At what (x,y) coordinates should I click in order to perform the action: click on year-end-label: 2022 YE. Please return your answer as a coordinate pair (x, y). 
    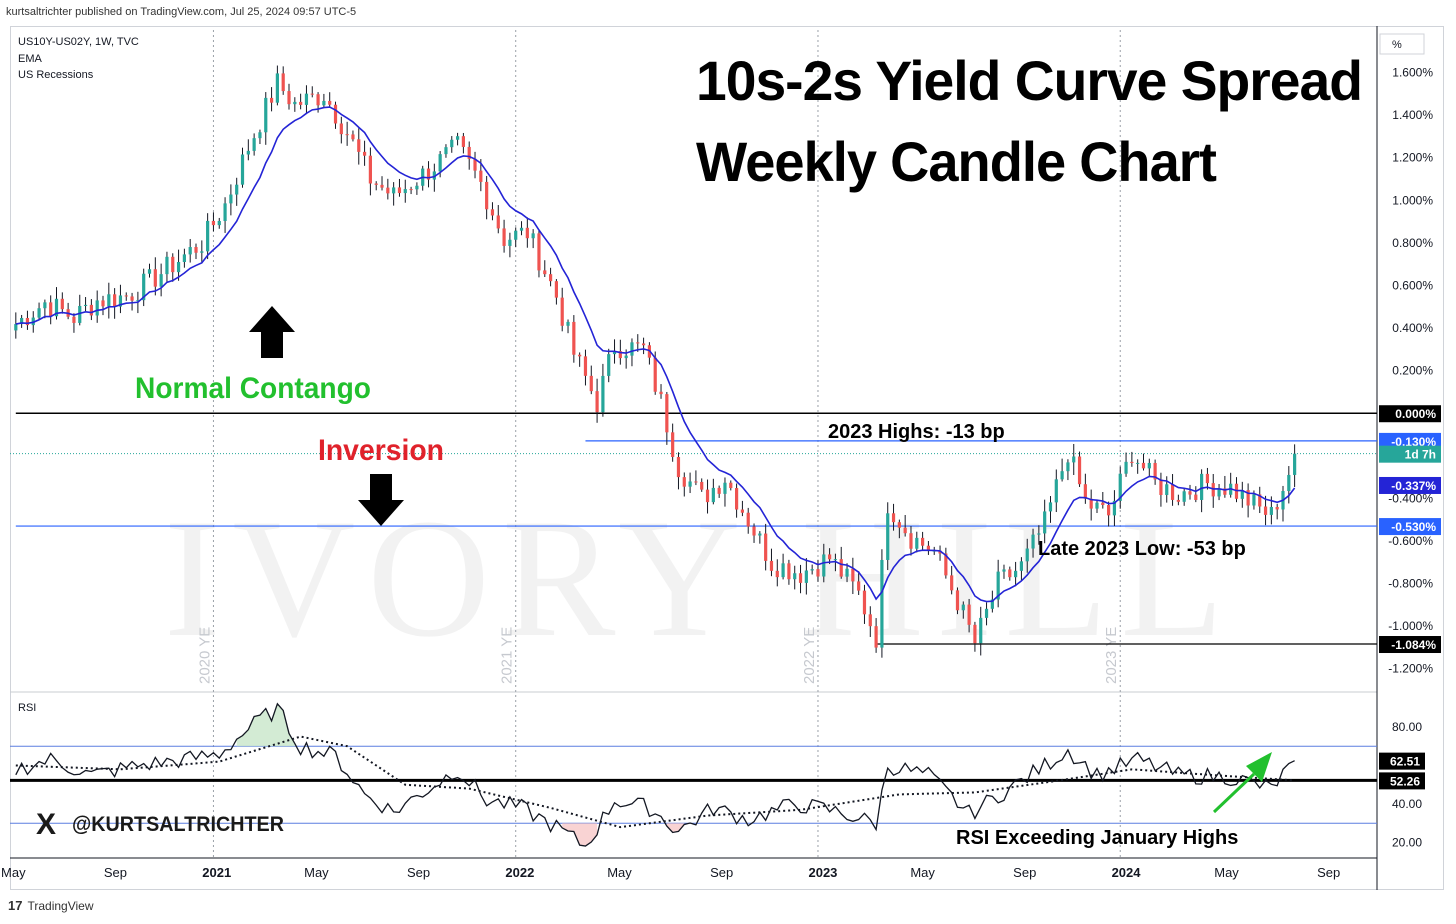
    Looking at the image, I should click on (809, 655).